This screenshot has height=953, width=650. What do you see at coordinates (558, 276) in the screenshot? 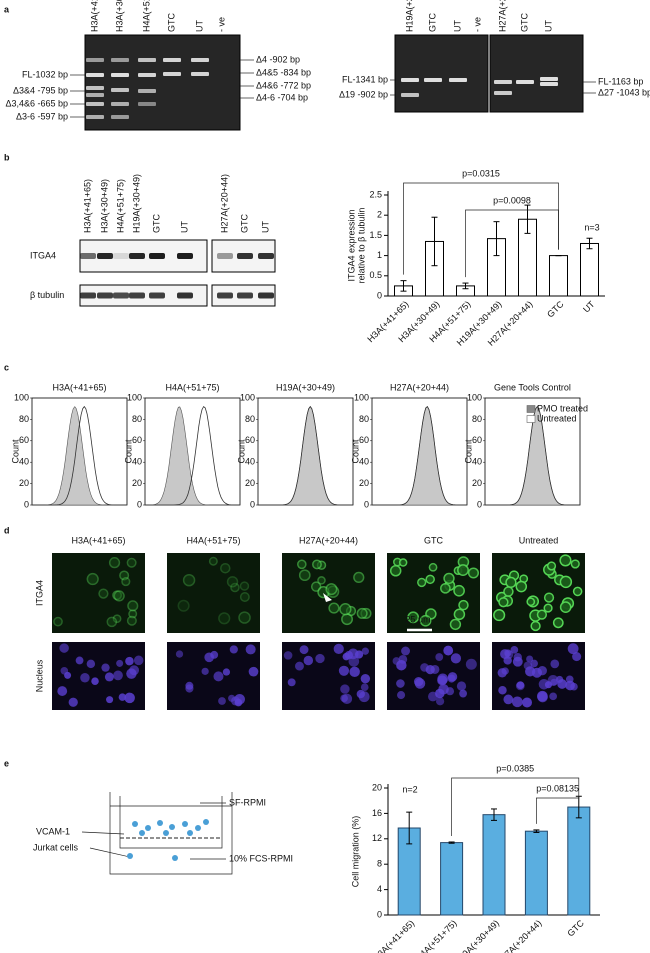
I see `bar` at bounding box center [558, 276].